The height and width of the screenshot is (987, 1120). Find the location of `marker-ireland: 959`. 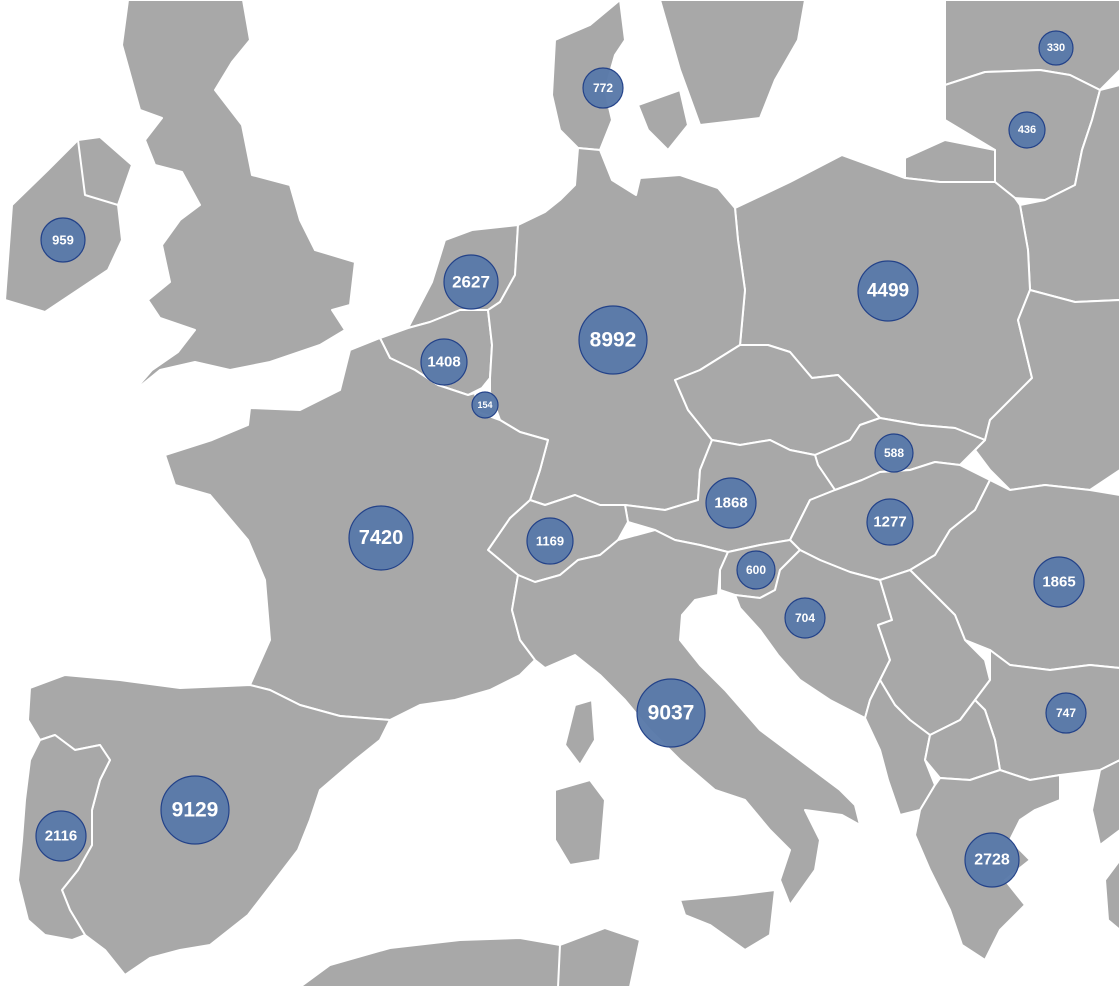

marker-ireland: 959 is located at coordinates (63, 240).